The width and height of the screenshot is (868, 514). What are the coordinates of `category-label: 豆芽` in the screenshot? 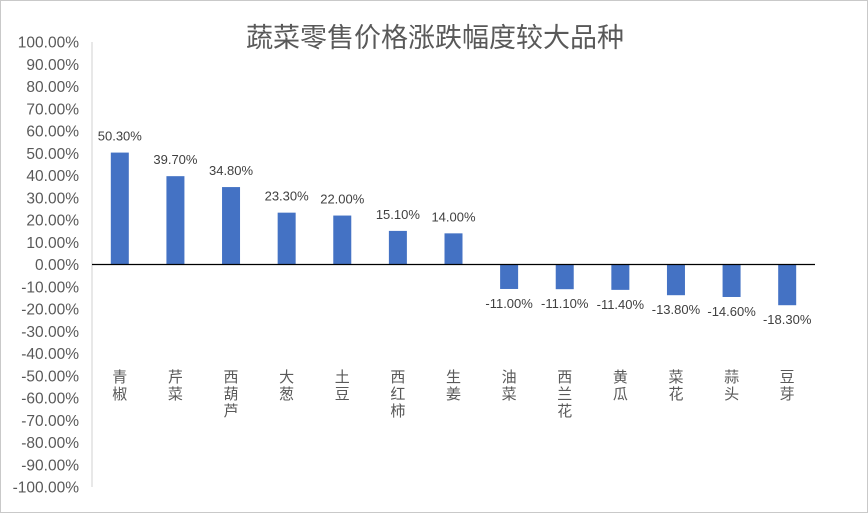 It's located at (787, 385).